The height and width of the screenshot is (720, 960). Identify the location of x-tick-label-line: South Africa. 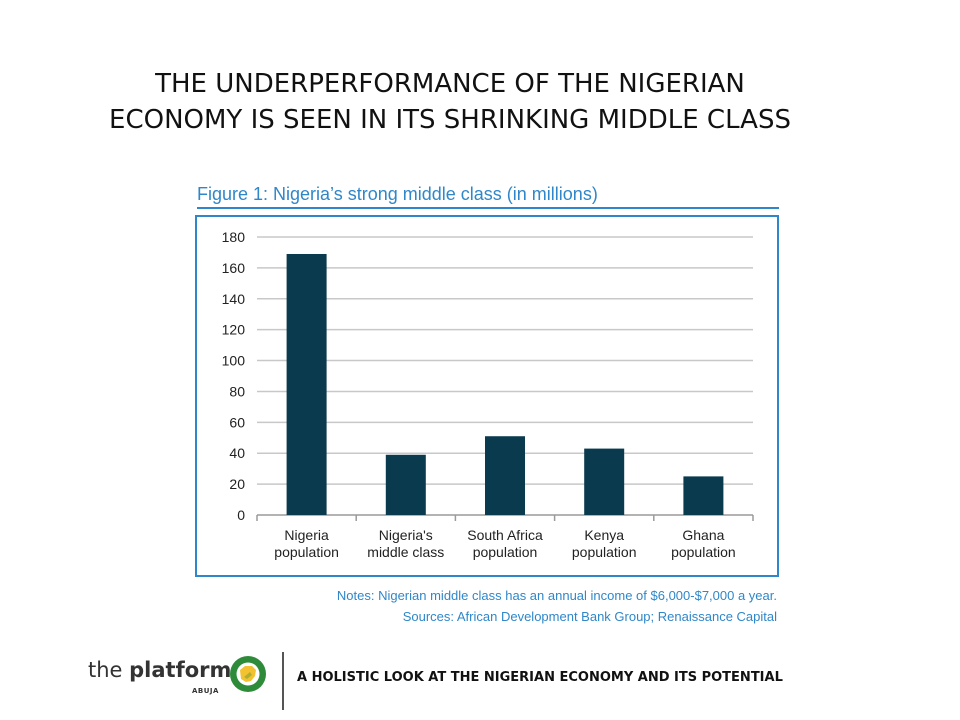
(505, 535).